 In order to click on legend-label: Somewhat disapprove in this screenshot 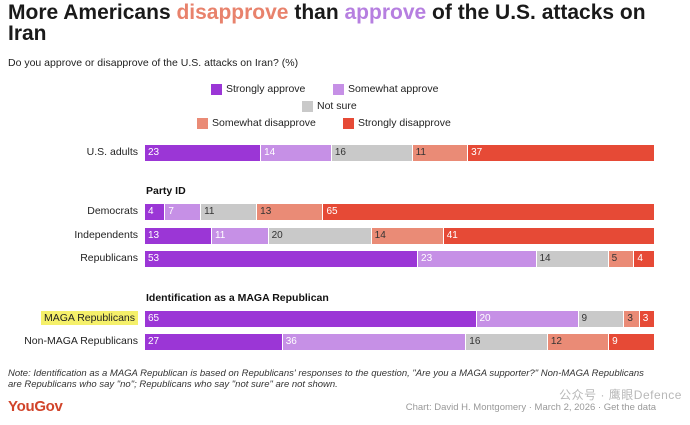, I will do `click(264, 123)`.